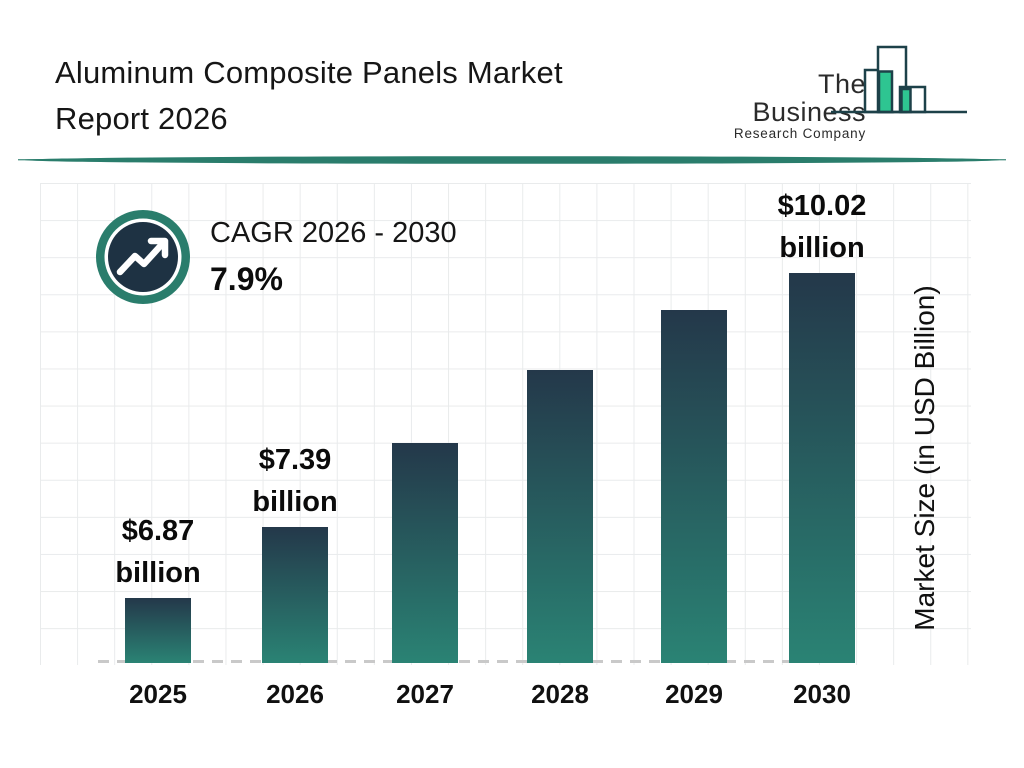  I want to click on x-axis-baseline, so click(476, 661).